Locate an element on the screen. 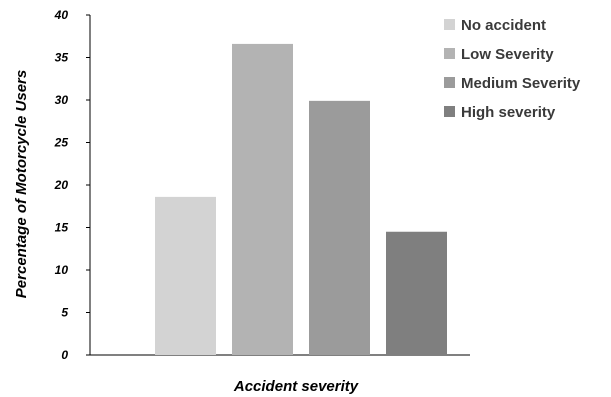 This screenshot has height=397, width=611. x-axis-title: Accident severity is located at coordinates (296, 386).